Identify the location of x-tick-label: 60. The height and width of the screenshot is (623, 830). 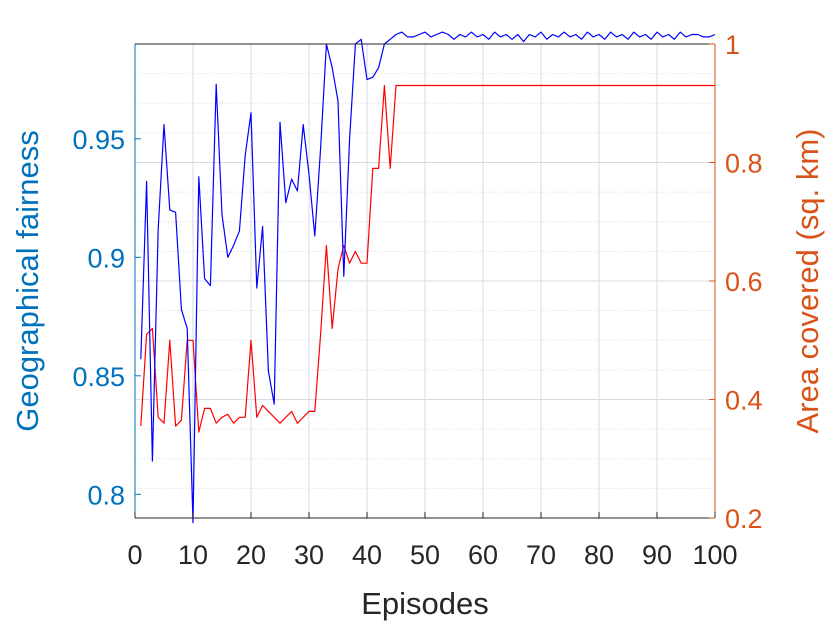
(483, 555).